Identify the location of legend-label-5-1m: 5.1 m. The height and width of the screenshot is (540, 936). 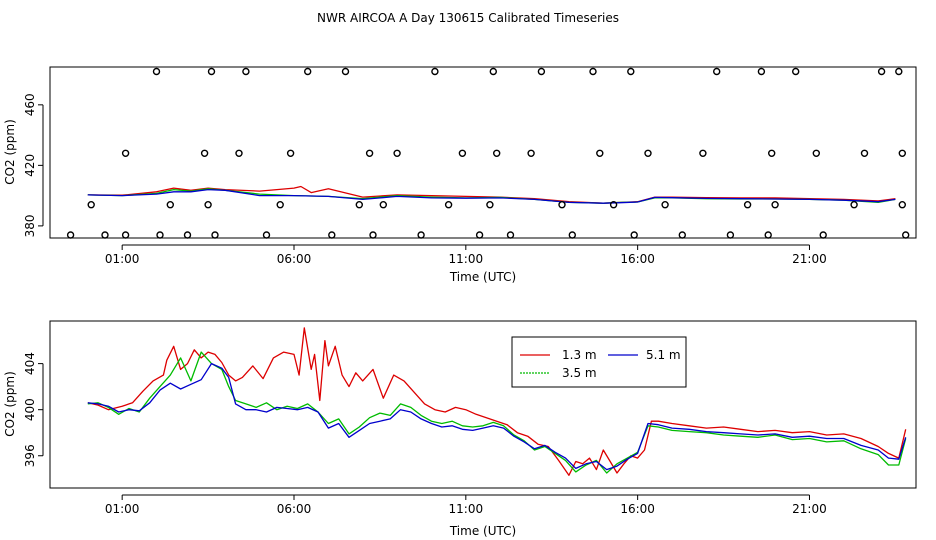
(663, 355).